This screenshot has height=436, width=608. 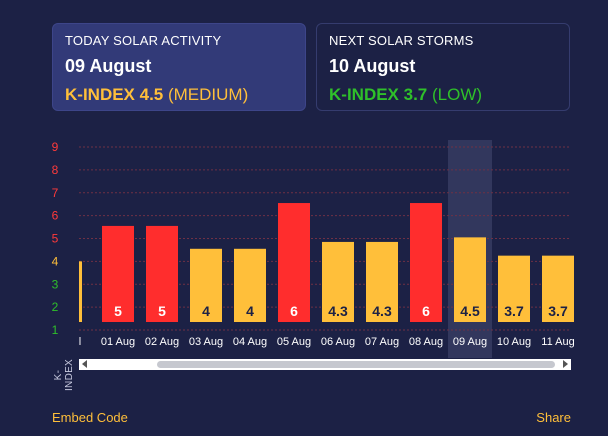 I want to click on x-tick-label-7: 08 Aug, so click(x=426, y=342).